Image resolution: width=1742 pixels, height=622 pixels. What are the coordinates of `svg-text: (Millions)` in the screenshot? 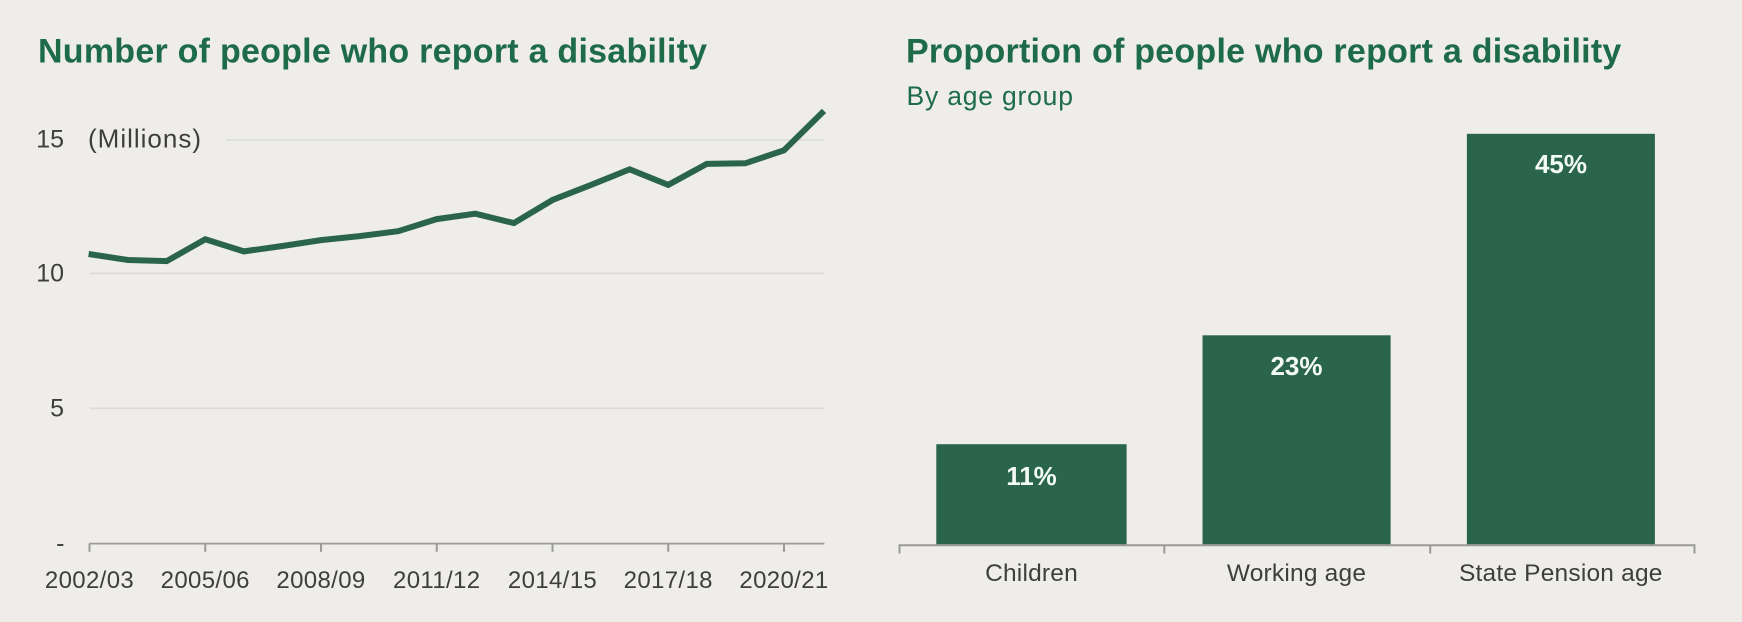 It's located at (145, 139).